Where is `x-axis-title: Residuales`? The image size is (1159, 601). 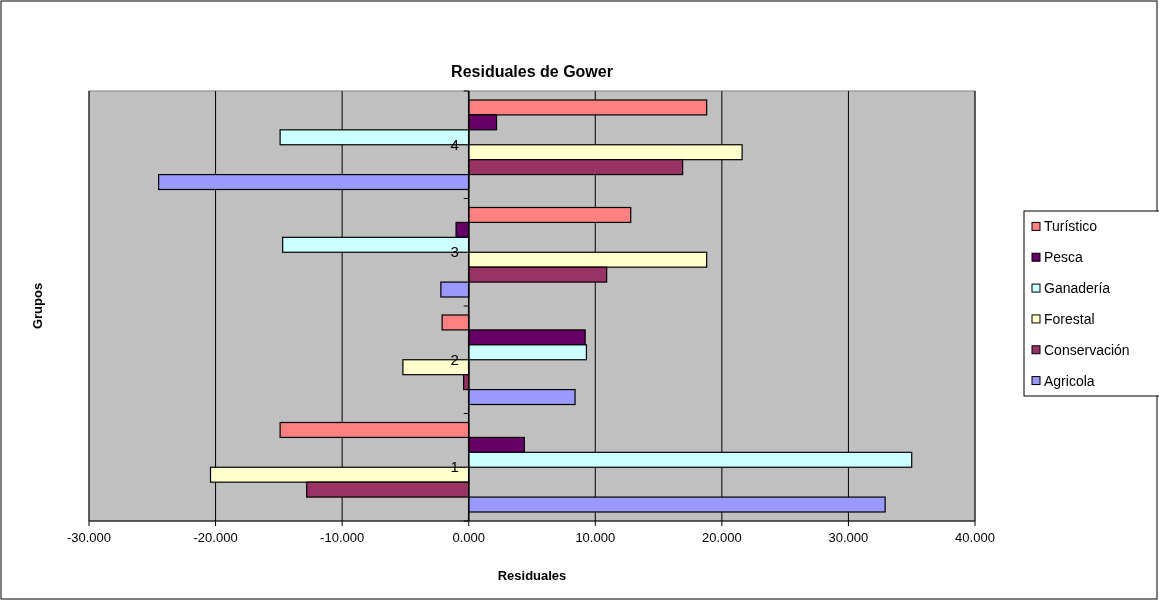
x-axis-title: Residuales is located at coordinates (532, 575).